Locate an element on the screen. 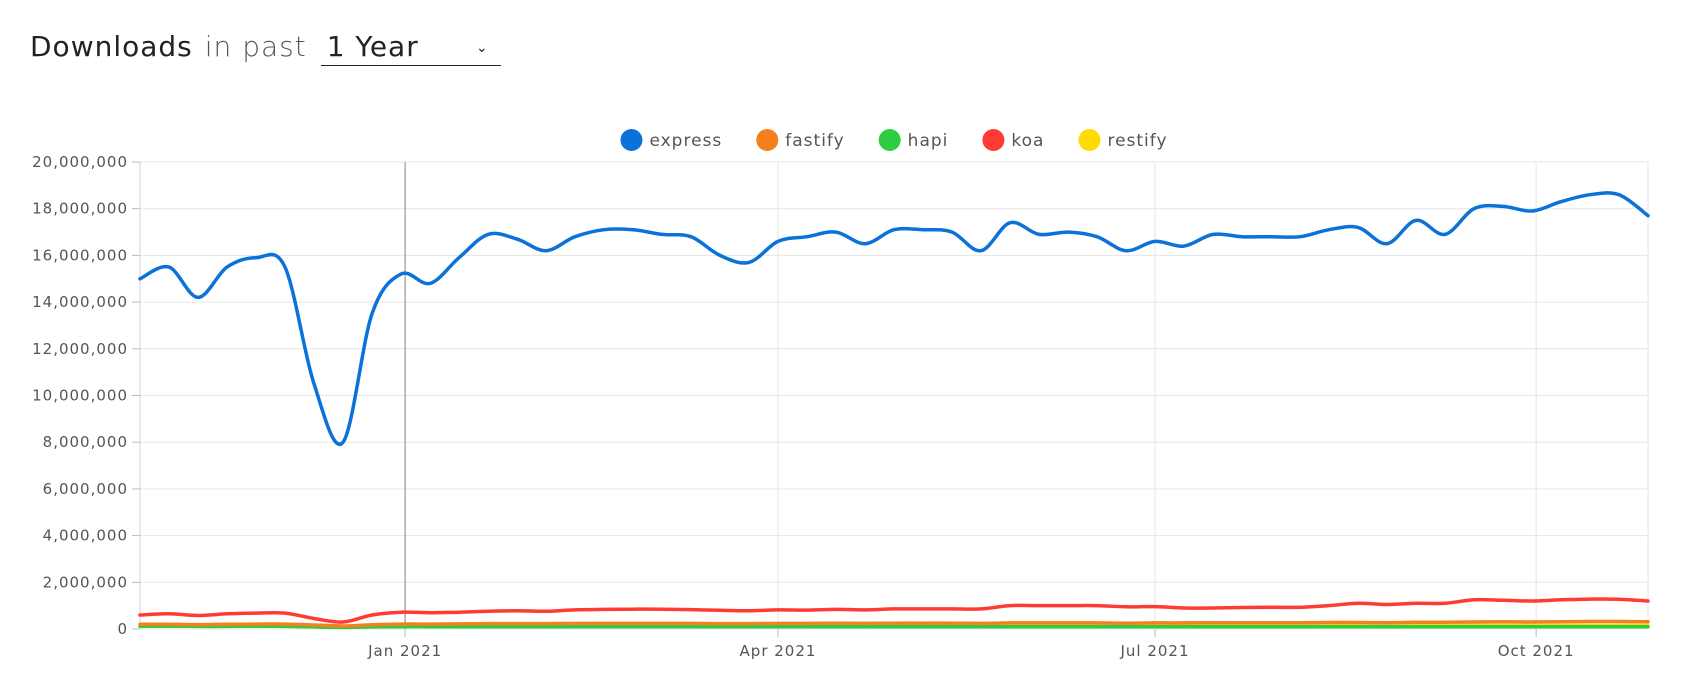 The image size is (1690, 674). series-line-fastify is located at coordinates (894, 623).